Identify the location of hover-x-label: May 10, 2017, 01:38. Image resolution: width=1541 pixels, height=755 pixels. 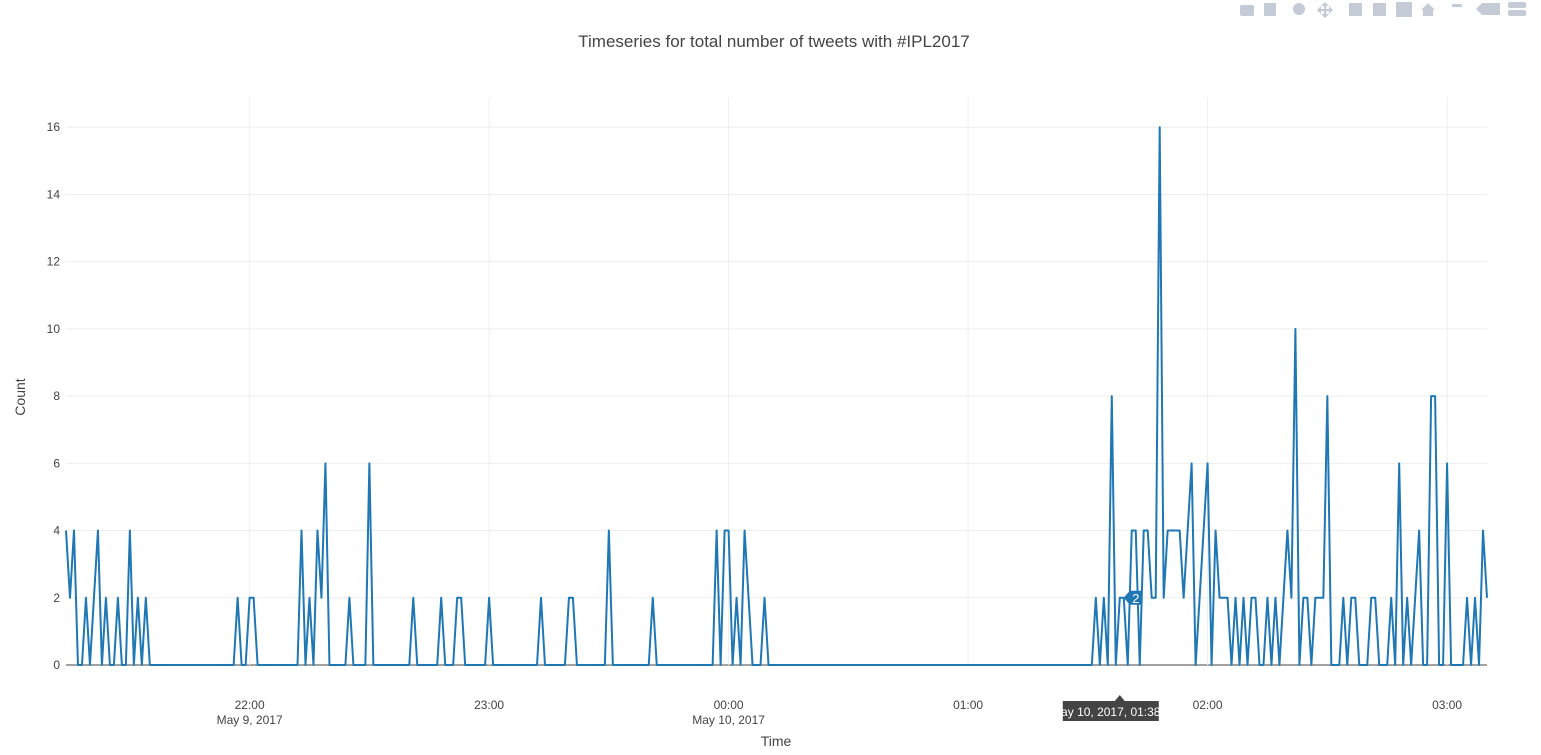
(1106, 712).